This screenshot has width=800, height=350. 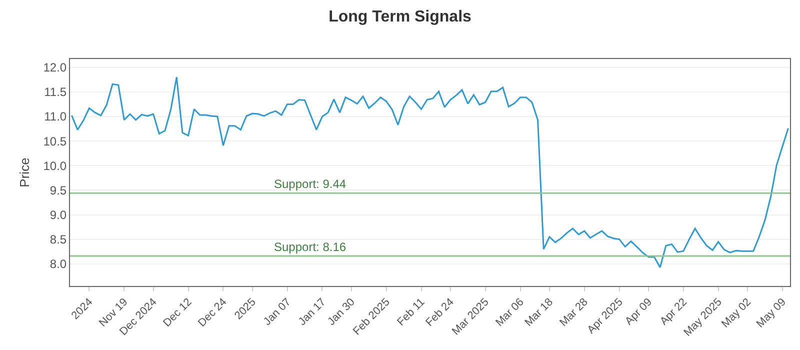 What do you see at coordinates (24, 173) in the screenshot?
I see `y-axis-title: Price` at bounding box center [24, 173].